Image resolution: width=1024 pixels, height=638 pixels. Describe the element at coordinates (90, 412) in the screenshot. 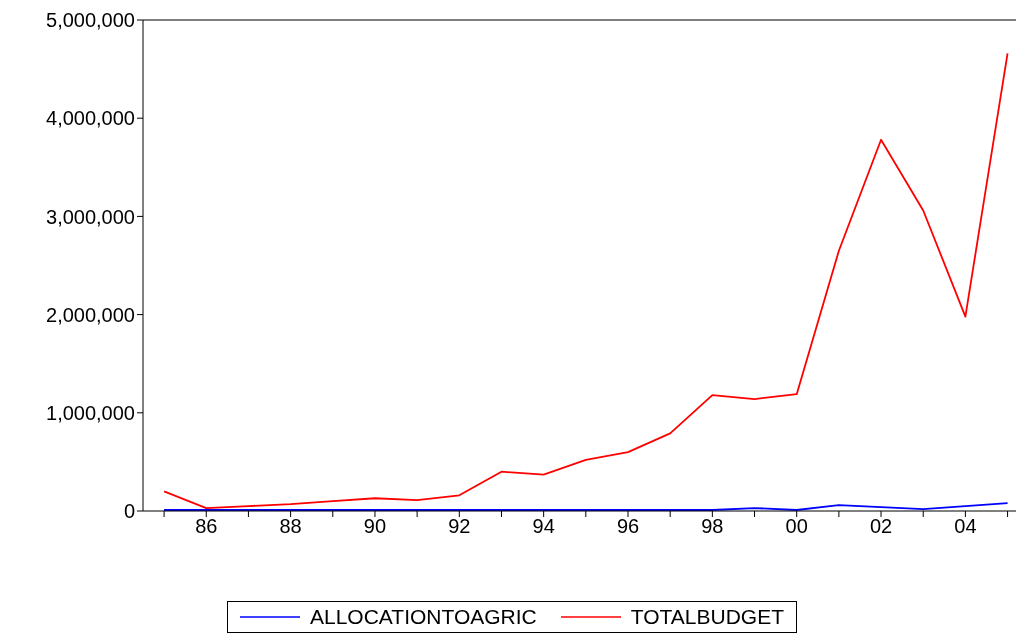

I see `y-tick-label: 1,000,000` at that location.